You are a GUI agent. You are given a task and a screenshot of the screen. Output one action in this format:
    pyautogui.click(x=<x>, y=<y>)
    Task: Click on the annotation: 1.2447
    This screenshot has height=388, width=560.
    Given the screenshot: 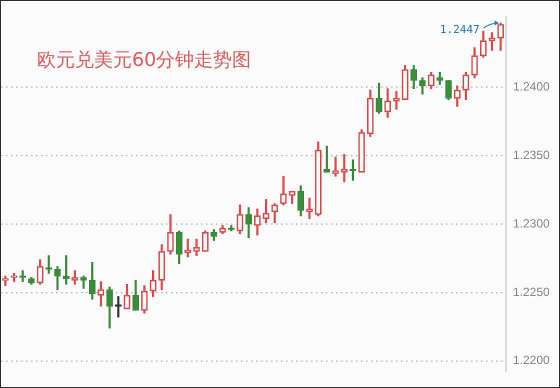 What is the action you would take?
    pyautogui.click(x=460, y=29)
    